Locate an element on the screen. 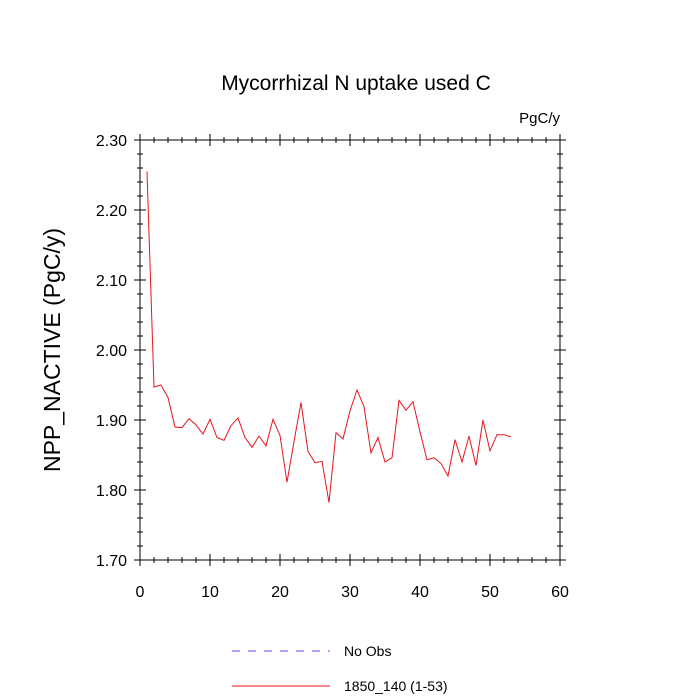  y-tick-label: 2.10 is located at coordinates (111, 281).